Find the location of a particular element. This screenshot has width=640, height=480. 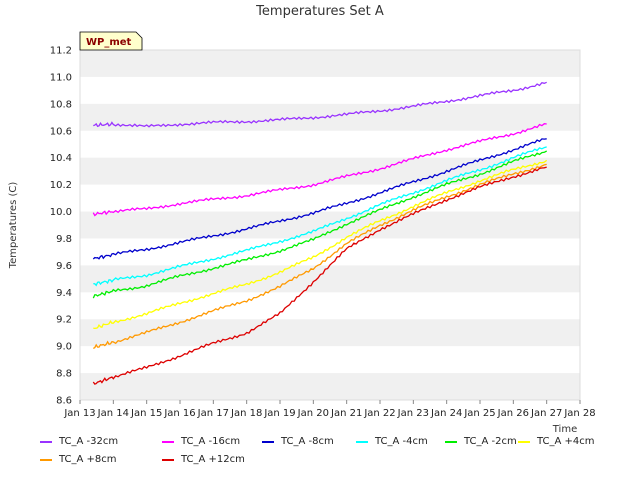

y-tick-label: 9.8 is located at coordinates (64, 239).